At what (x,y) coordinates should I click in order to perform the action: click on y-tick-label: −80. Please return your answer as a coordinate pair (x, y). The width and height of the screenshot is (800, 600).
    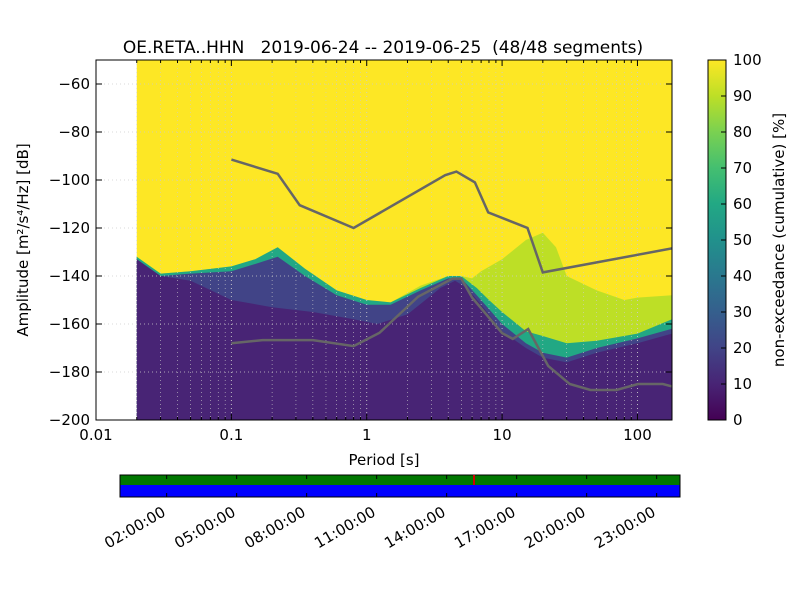
    Looking at the image, I should click on (74, 132).